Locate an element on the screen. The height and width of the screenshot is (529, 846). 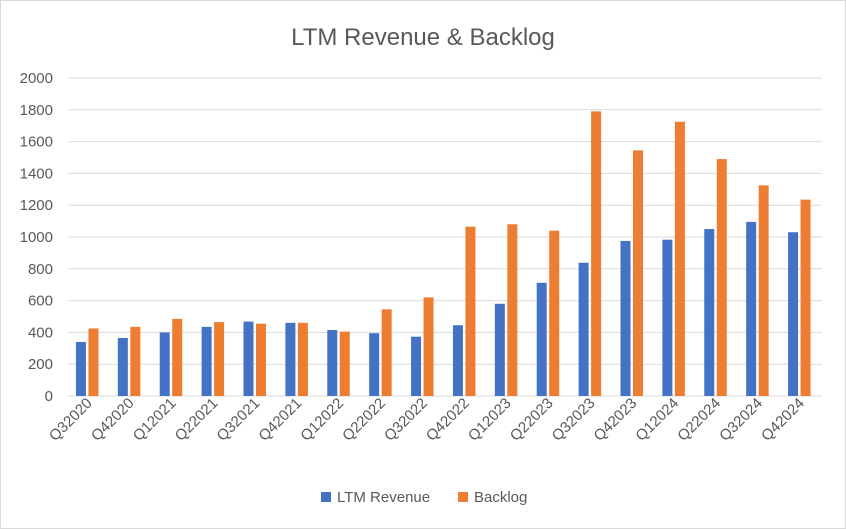
y-tick-label: 400 is located at coordinates (40, 332).